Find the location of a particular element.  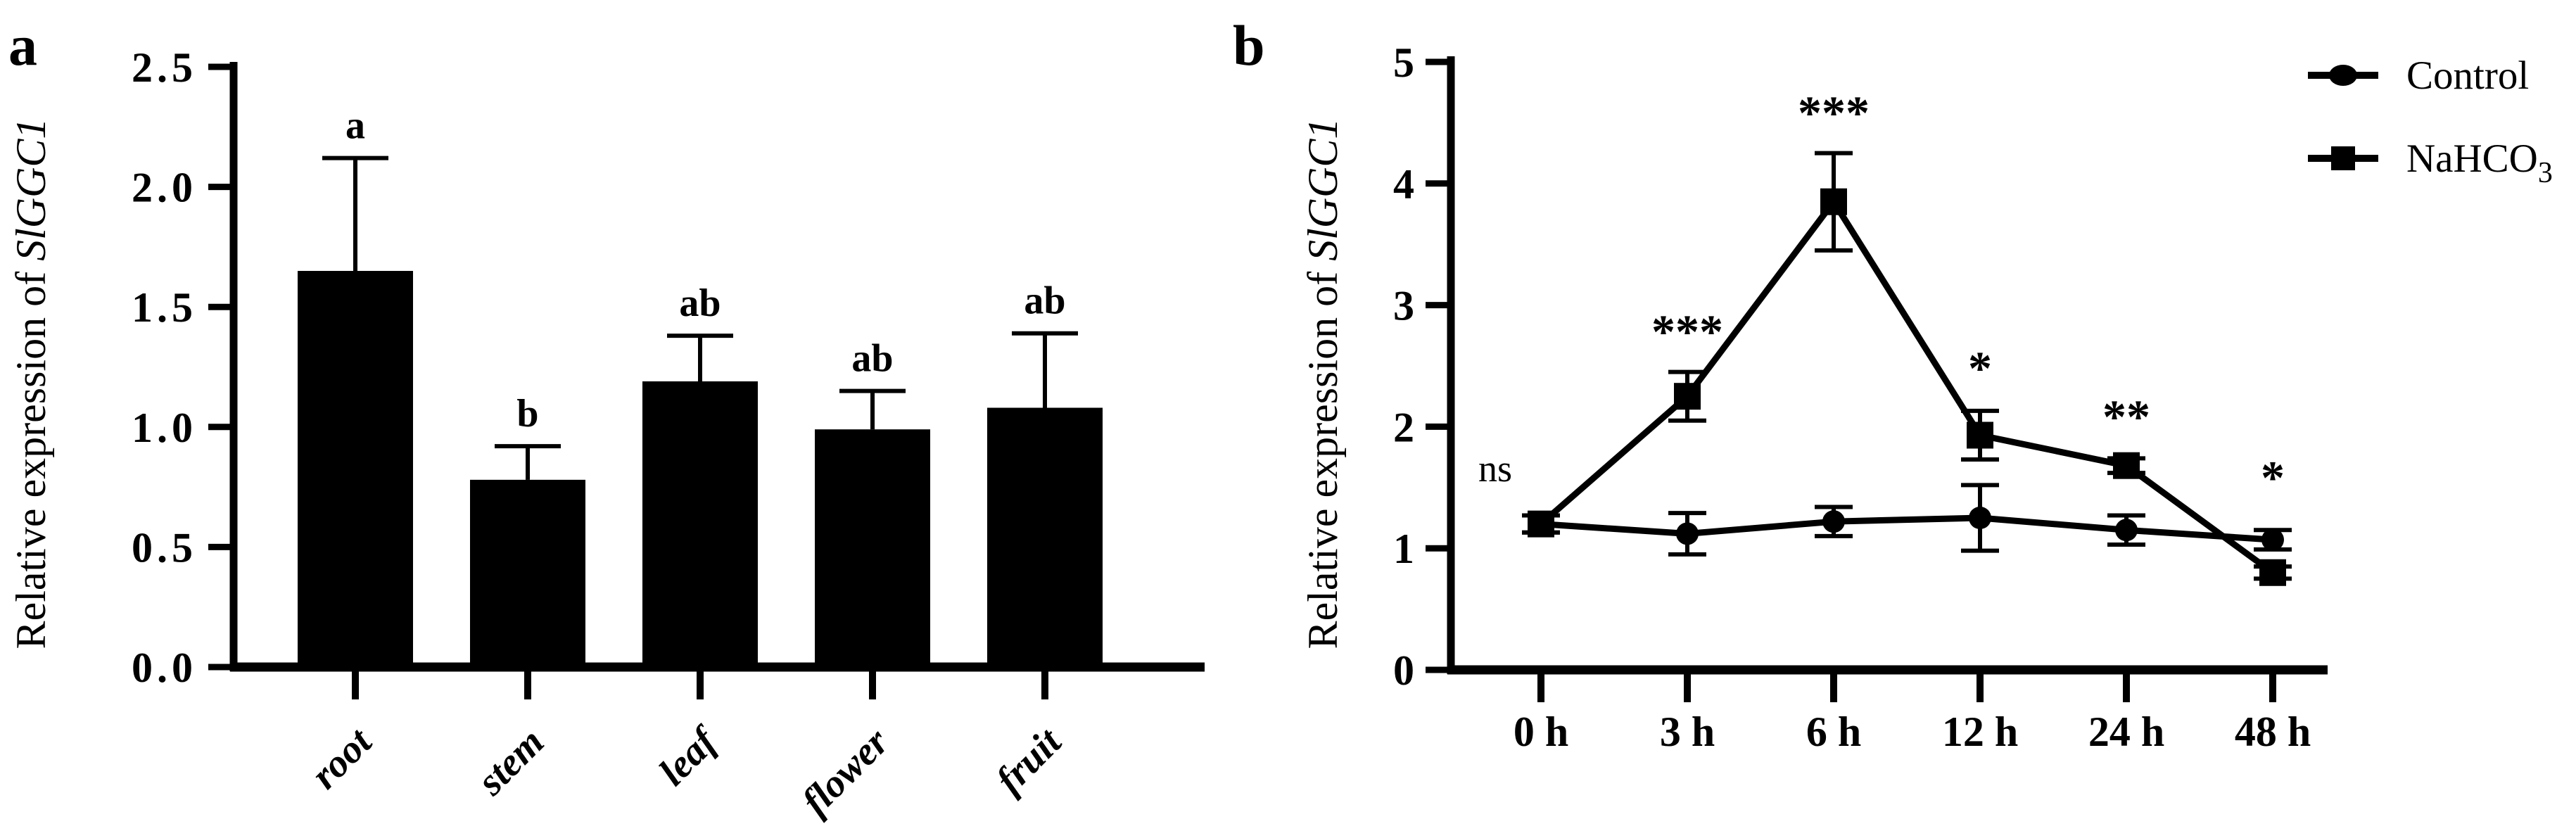

y-tick-label: 1.5 is located at coordinates (164, 307).